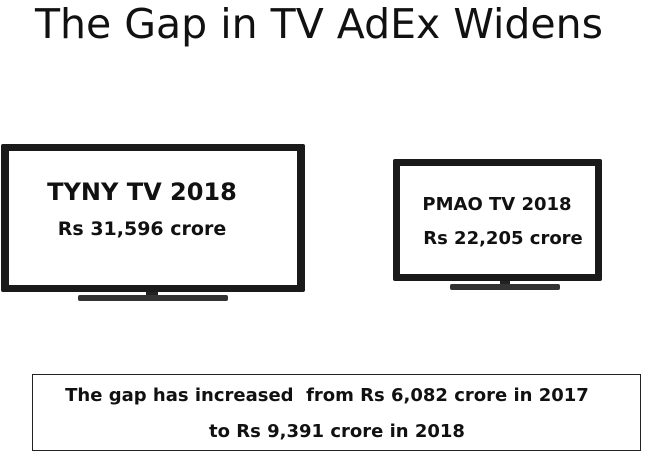  What do you see at coordinates (142, 229) in the screenshot?
I see `tv-value: Rs 31,596 crore` at bounding box center [142, 229].